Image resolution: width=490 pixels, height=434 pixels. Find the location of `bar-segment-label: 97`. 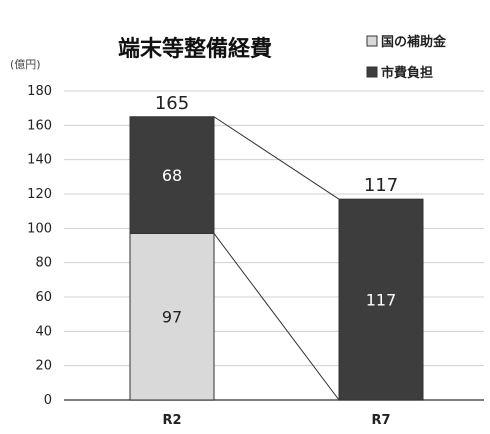

bar-segment-label: 97 is located at coordinates (172, 317).